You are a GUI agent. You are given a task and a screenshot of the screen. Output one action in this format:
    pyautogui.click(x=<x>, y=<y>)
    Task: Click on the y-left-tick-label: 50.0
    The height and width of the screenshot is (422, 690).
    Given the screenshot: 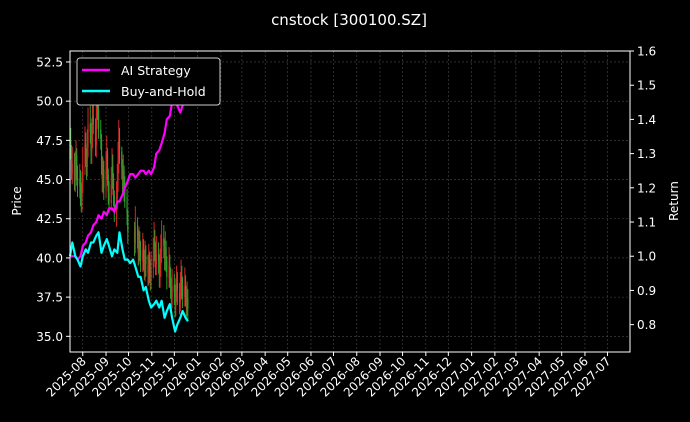 What is the action you would take?
    pyautogui.click(x=49, y=102)
    